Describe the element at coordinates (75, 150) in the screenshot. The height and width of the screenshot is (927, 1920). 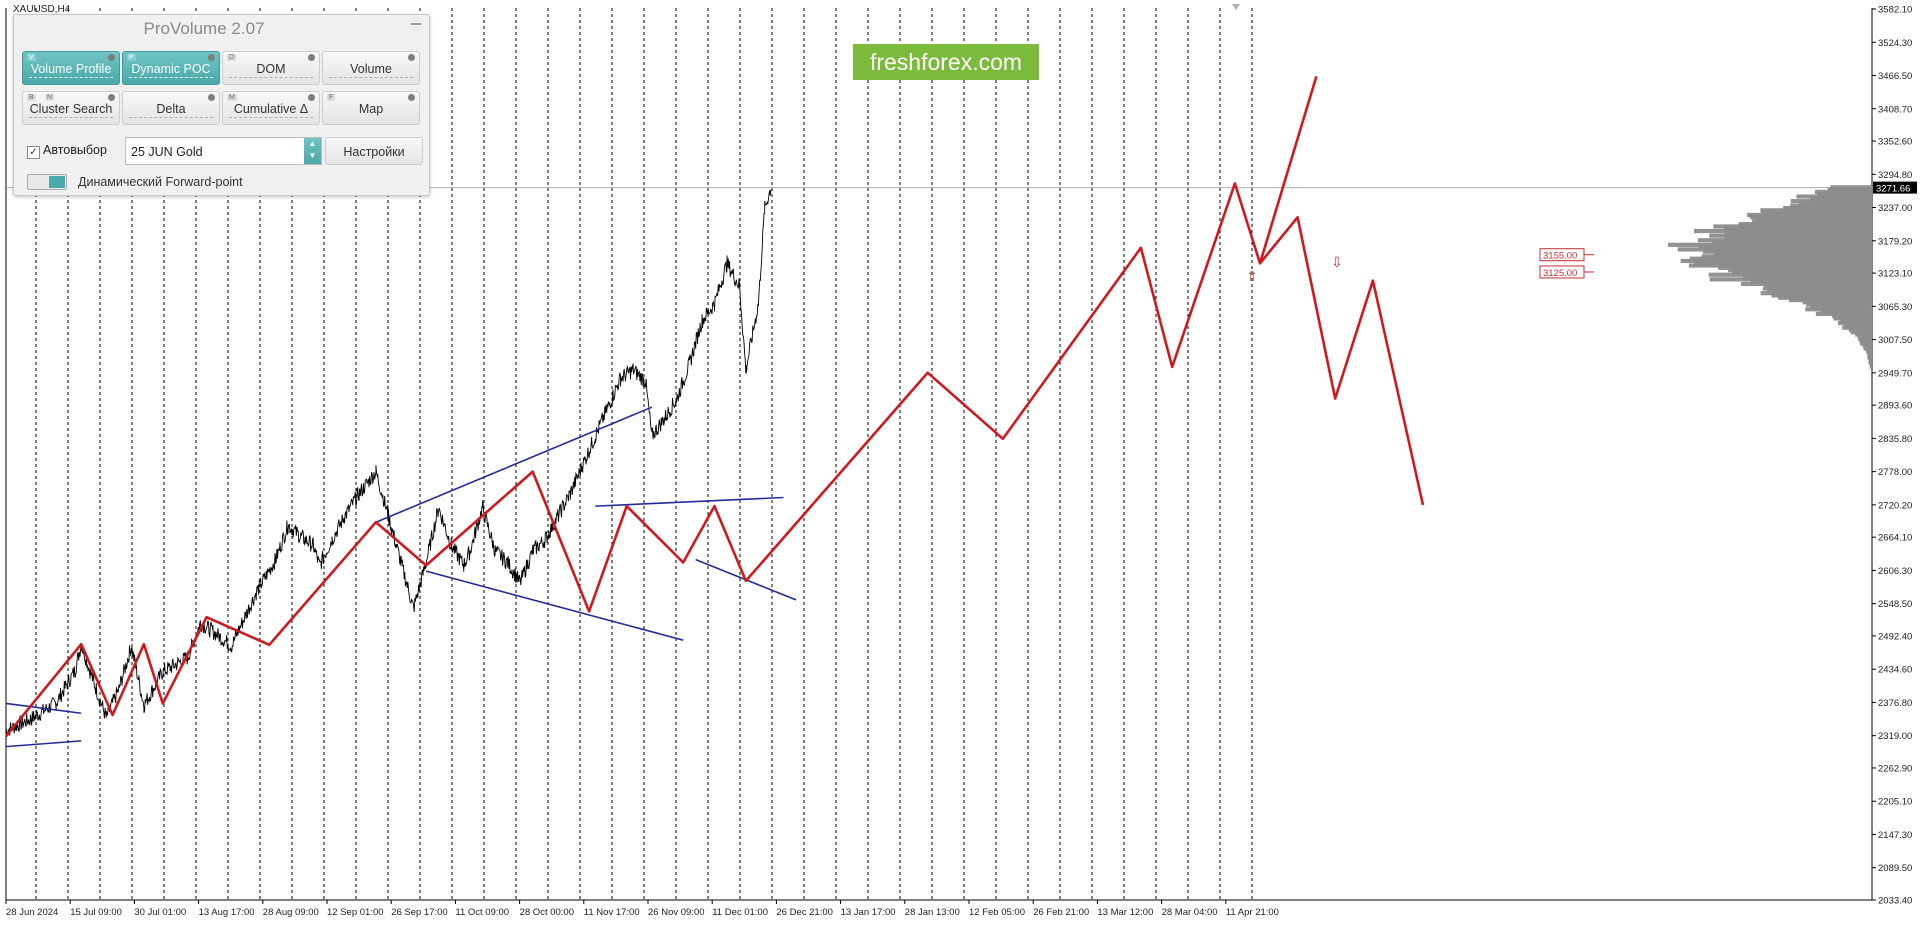
I see `autoselect-label: Автовыбор` at that location.